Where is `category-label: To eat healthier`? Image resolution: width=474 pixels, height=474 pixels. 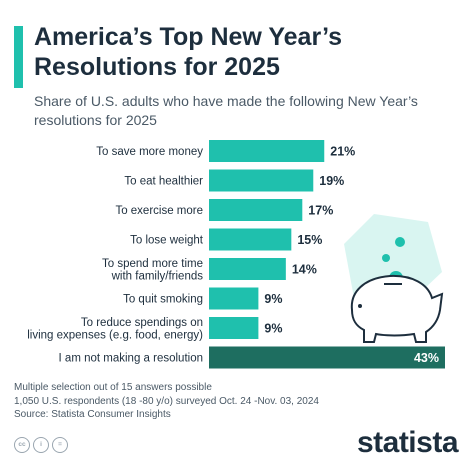 category-label: To eat healthier is located at coordinates (163, 182).